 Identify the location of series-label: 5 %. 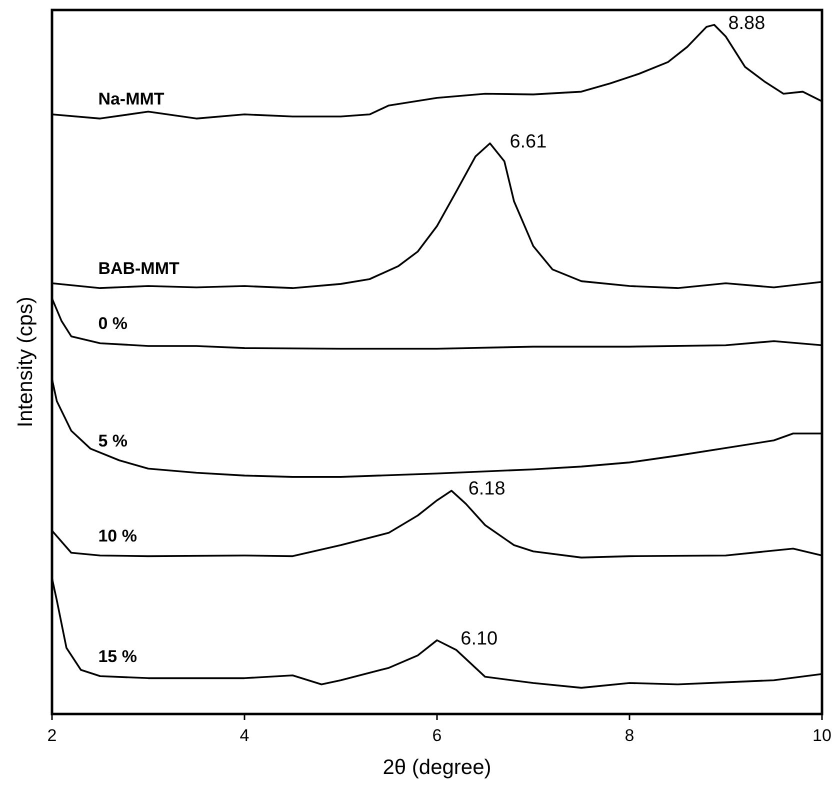
(113, 440).